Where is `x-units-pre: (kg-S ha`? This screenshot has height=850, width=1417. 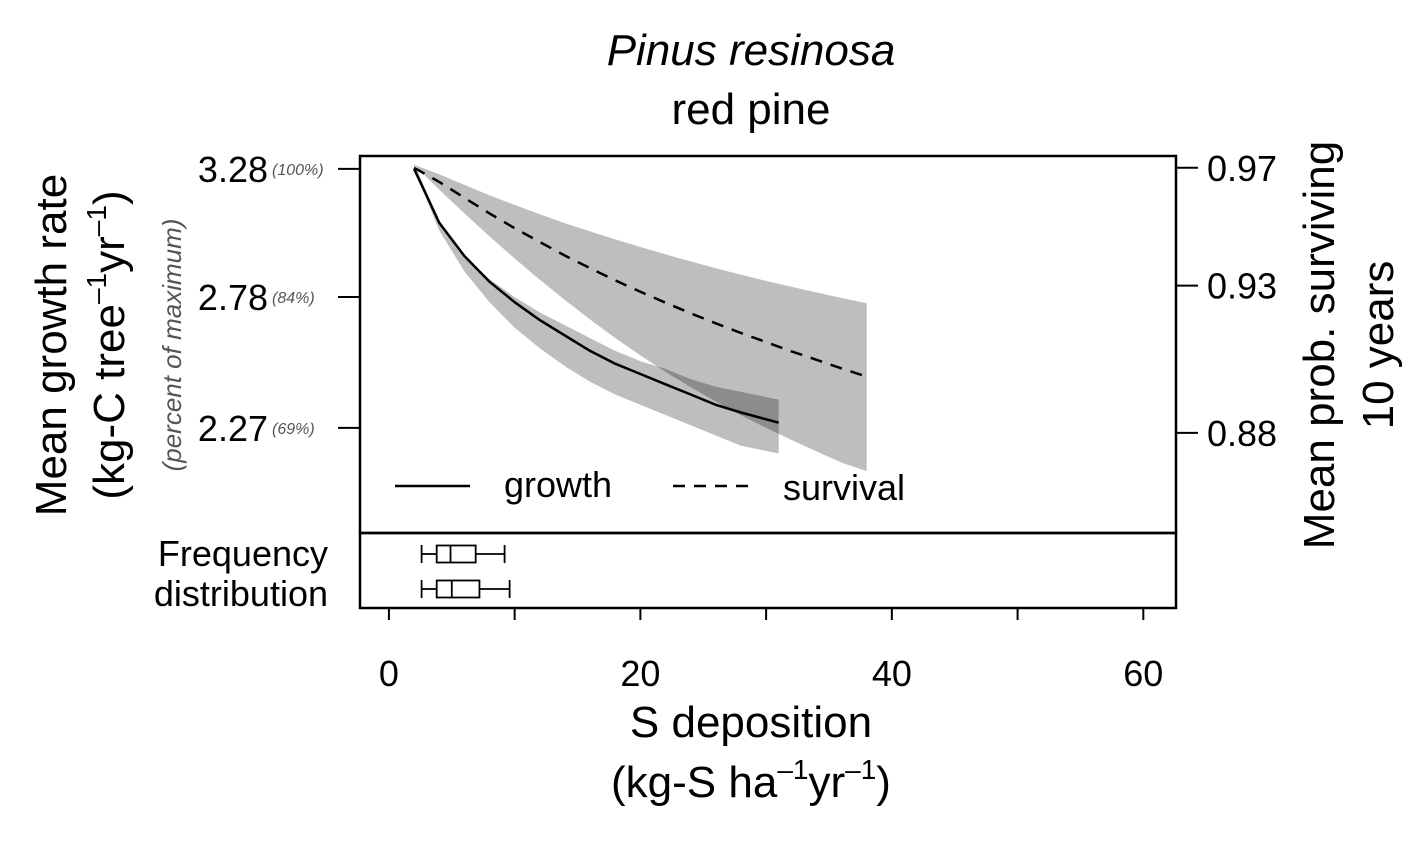
x-units-pre: (kg-S ha is located at coordinates (694, 782).